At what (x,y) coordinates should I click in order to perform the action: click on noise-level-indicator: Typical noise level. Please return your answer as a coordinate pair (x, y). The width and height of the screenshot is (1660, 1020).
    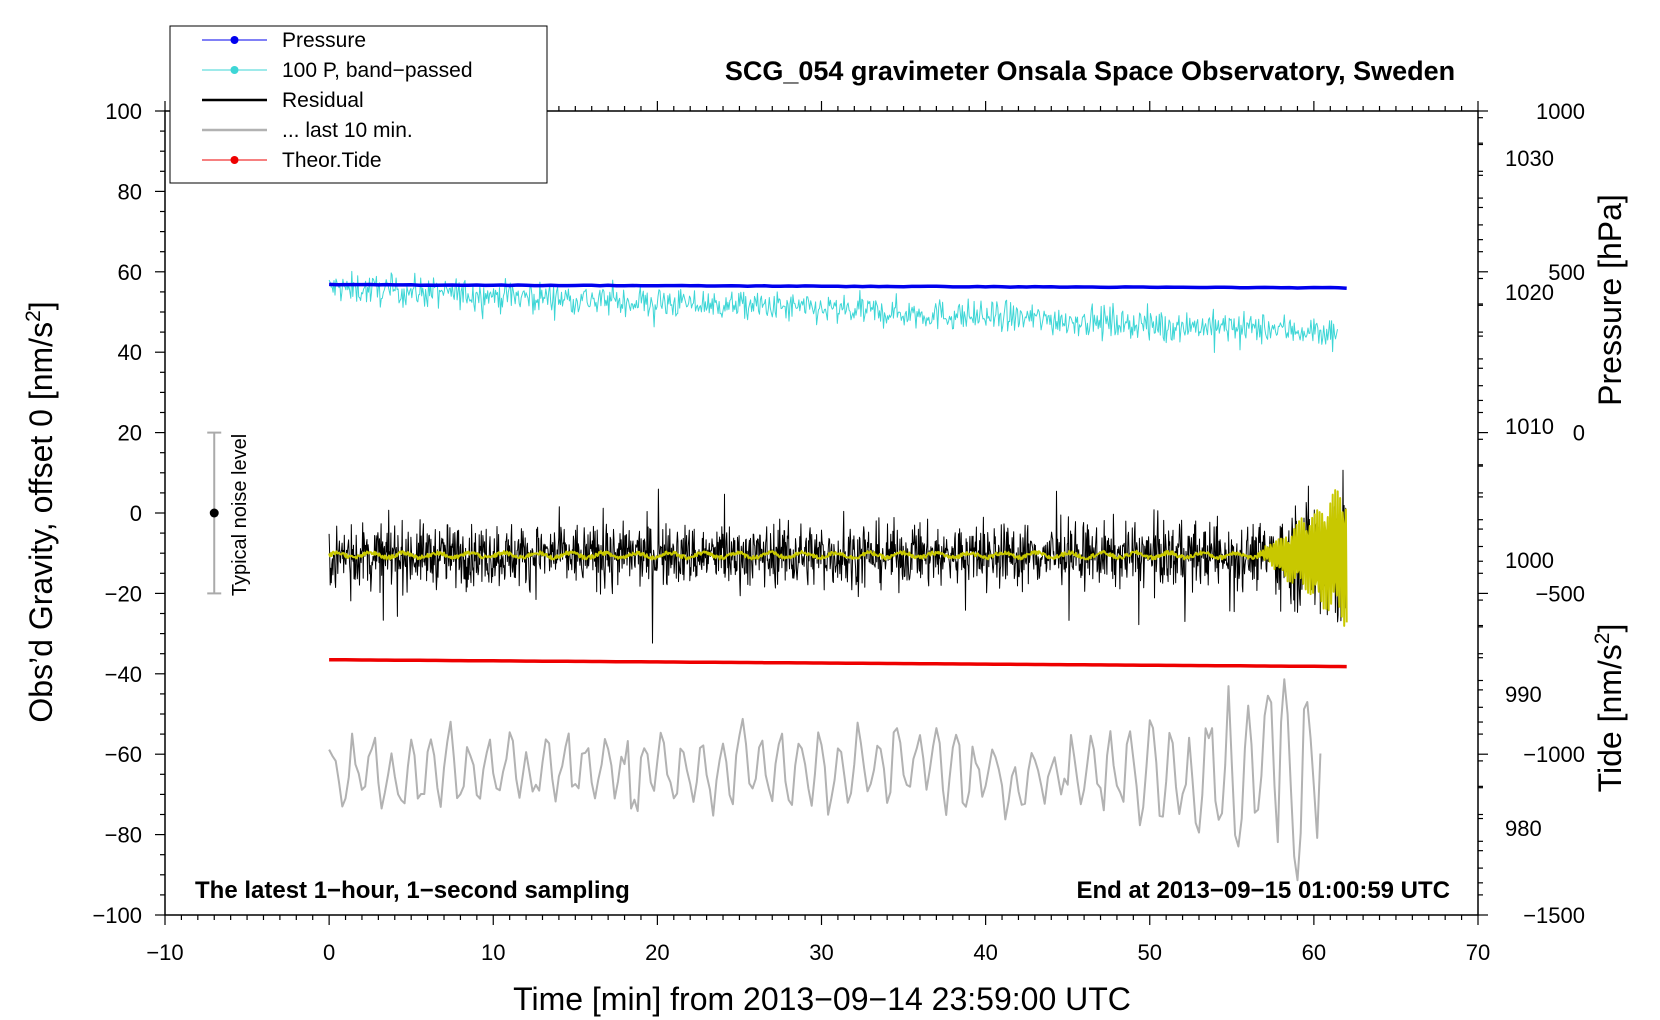
    Looking at the image, I should click on (229, 513).